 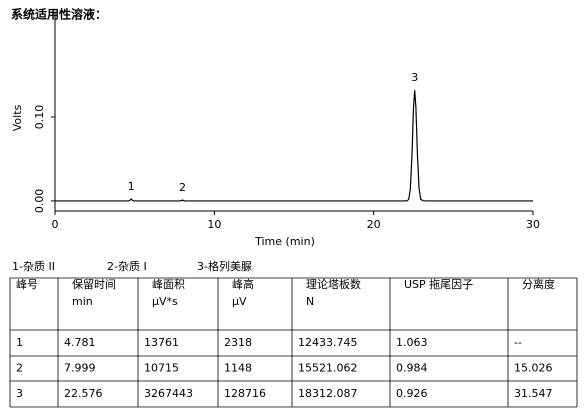 What do you see at coordinates (80, 368) in the screenshot?
I see `table-cell: 7.999` at bounding box center [80, 368].